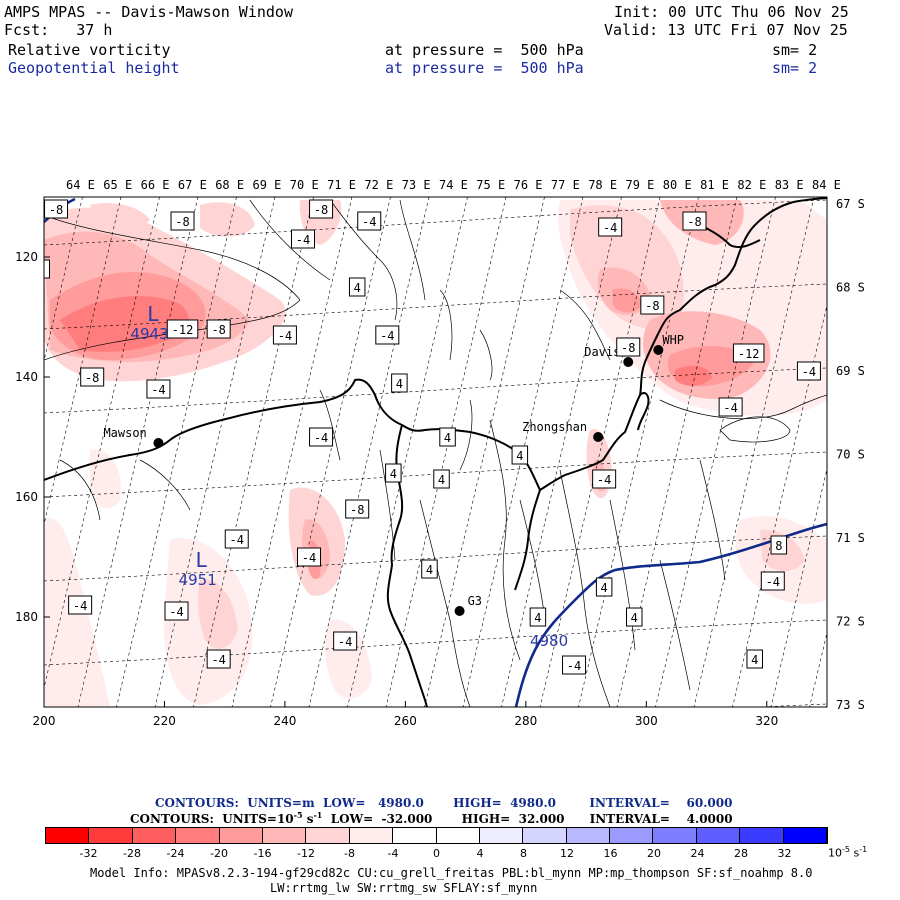 Image resolution: width=900 pixels, height=900 pixels. I want to click on svg-text: 8, so click(778, 546).